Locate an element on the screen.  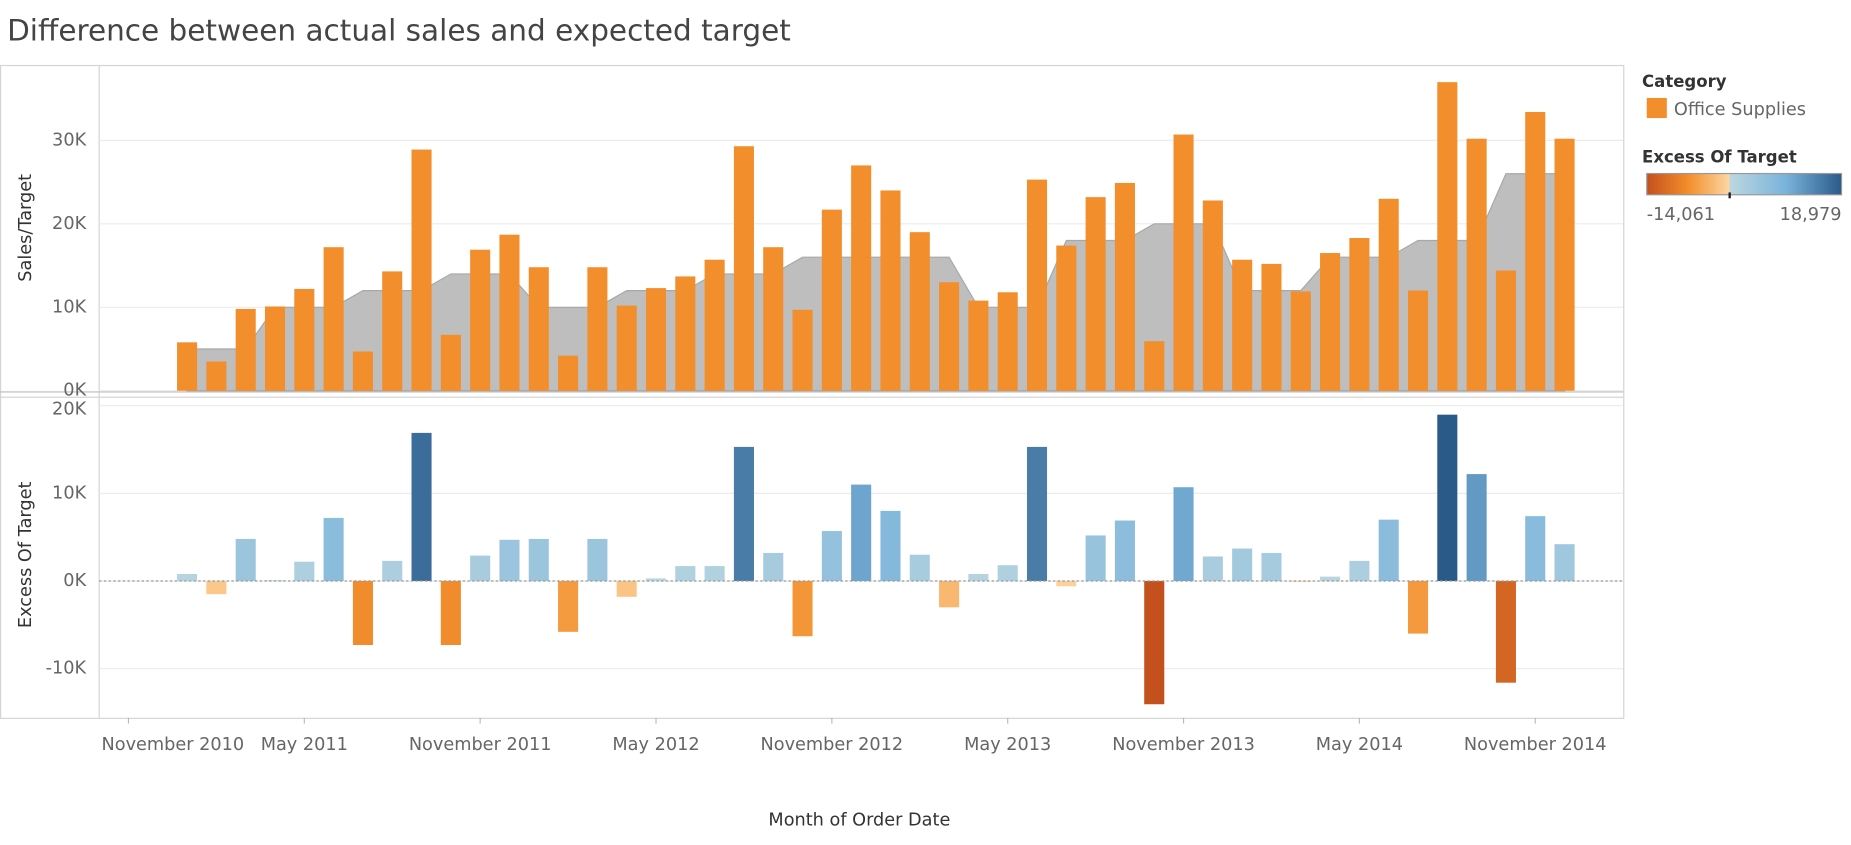
x-axis-title: Month of Order Date is located at coordinates (859, 820).